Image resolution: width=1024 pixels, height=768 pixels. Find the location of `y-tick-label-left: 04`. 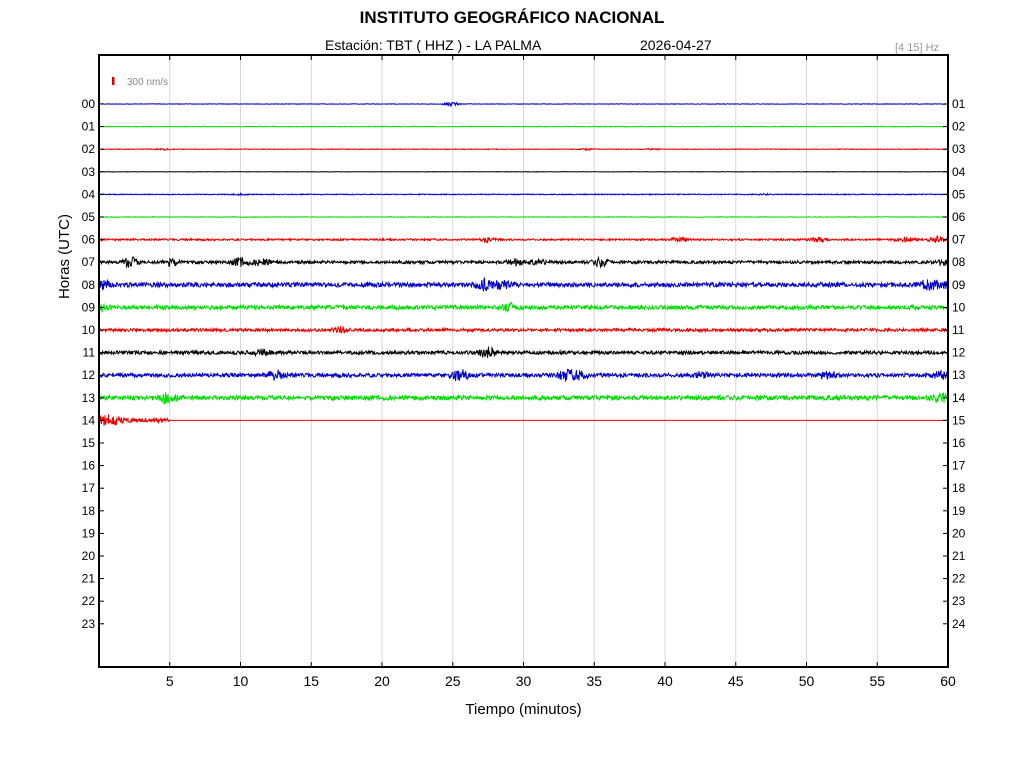

y-tick-label-left: 04 is located at coordinates (89, 194).